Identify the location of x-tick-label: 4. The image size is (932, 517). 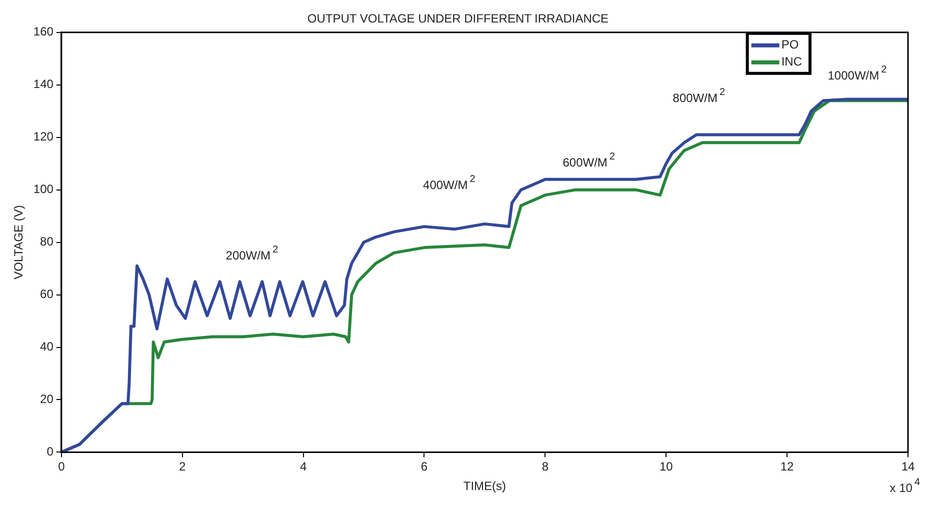
(303, 467).